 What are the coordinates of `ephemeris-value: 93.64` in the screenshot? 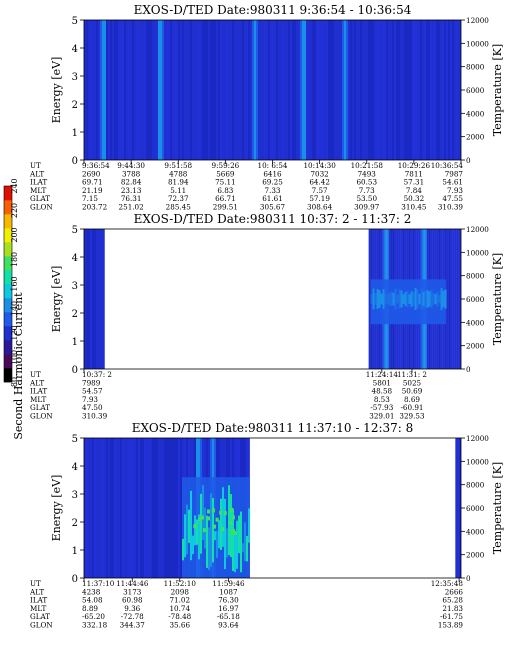 It's located at (228, 625).